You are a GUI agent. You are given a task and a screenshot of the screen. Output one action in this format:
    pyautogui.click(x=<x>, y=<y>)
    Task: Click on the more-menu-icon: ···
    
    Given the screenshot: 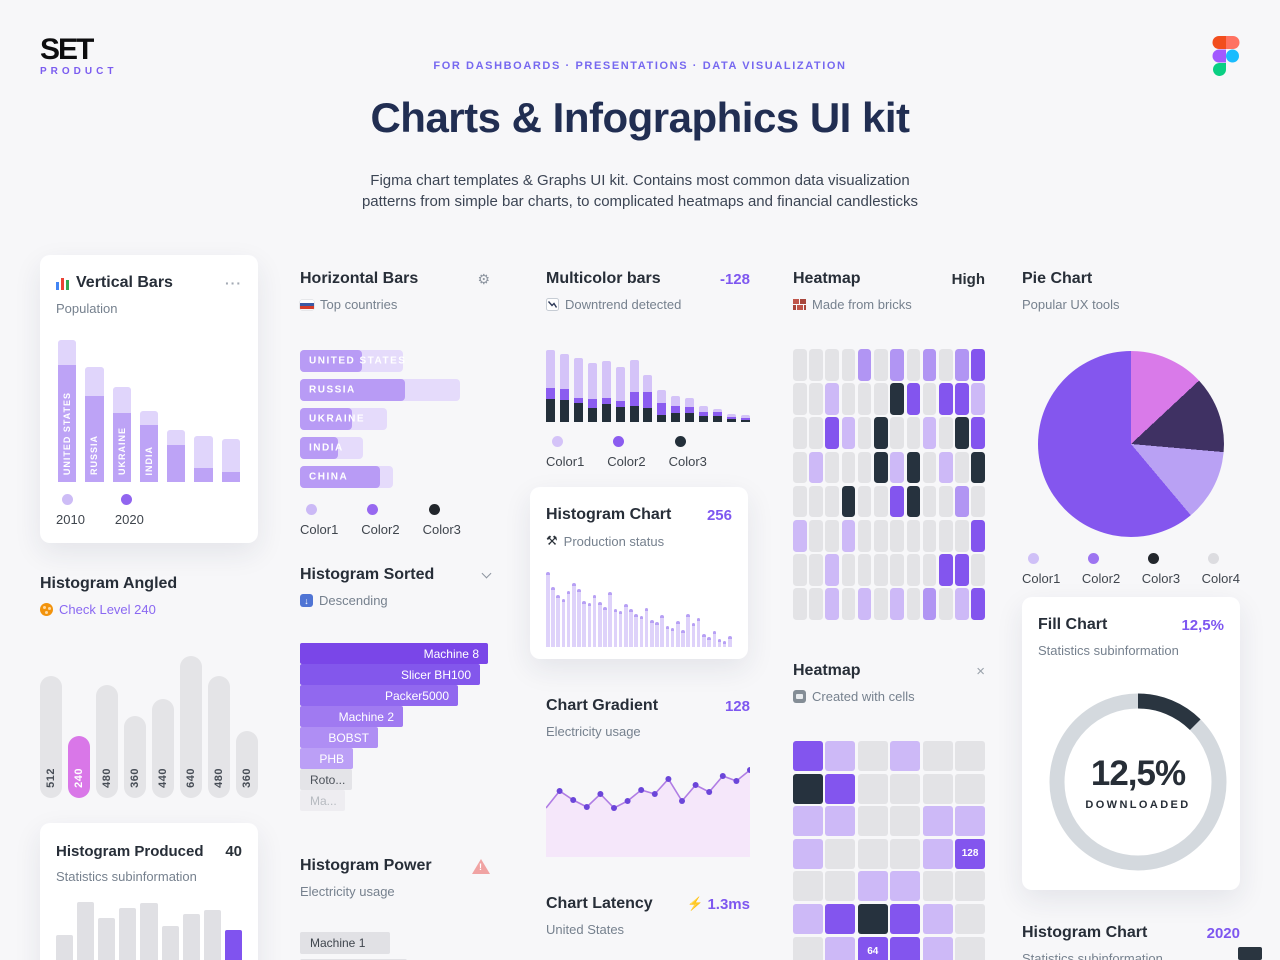 What is the action you would take?
    pyautogui.click(x=233, y=283)
    